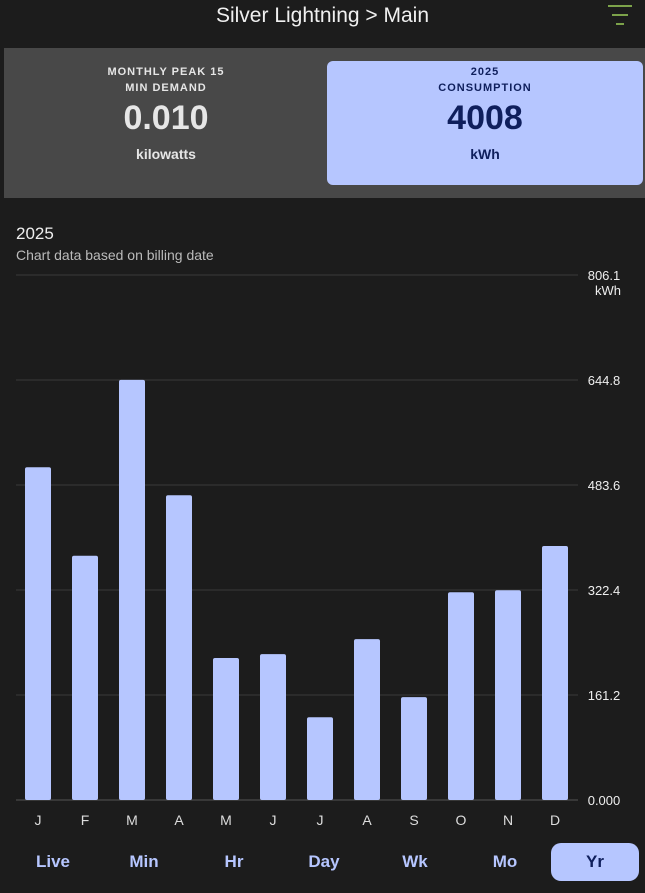 This screenshot has height=893, width=645. I want to click on page-title: Silver Lightning > Main, so click(322, 15).